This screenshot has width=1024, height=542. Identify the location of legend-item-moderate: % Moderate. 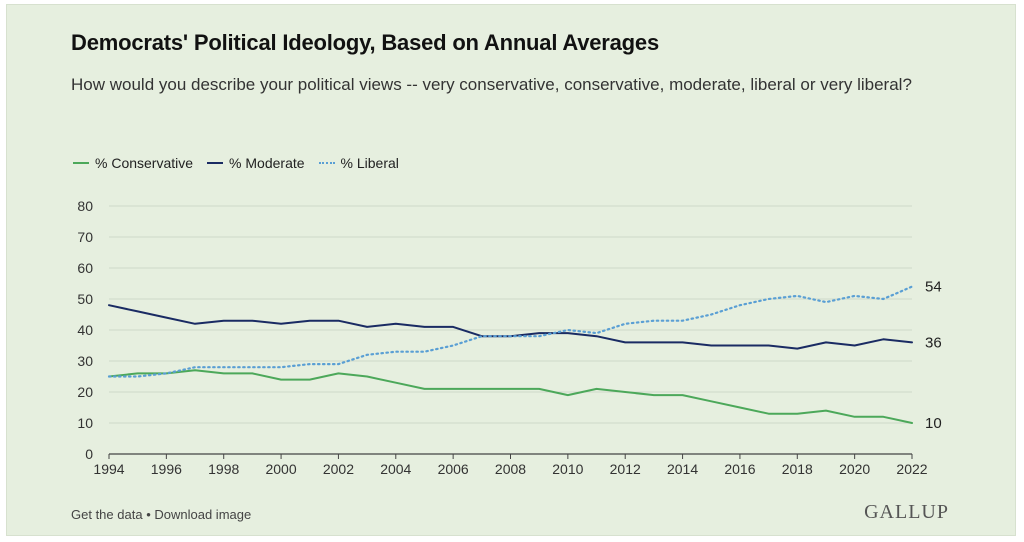
(256, 163).